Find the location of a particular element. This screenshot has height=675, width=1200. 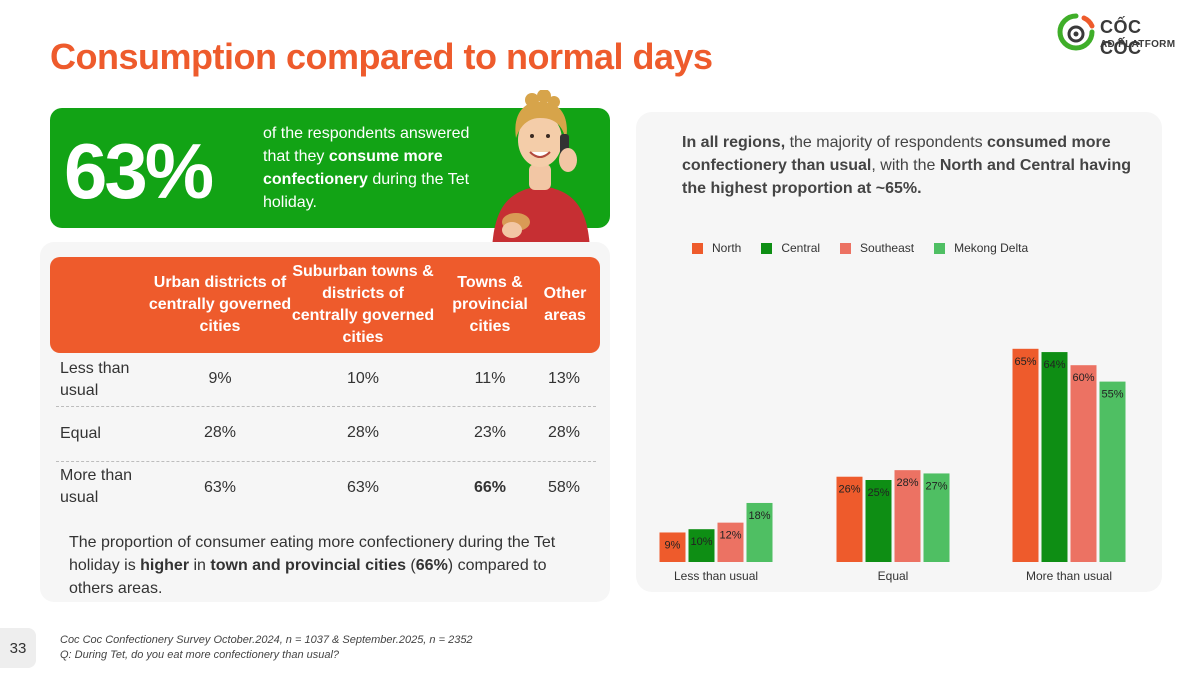

woman-on-phone-illustration is located at coordinates (541, 170).